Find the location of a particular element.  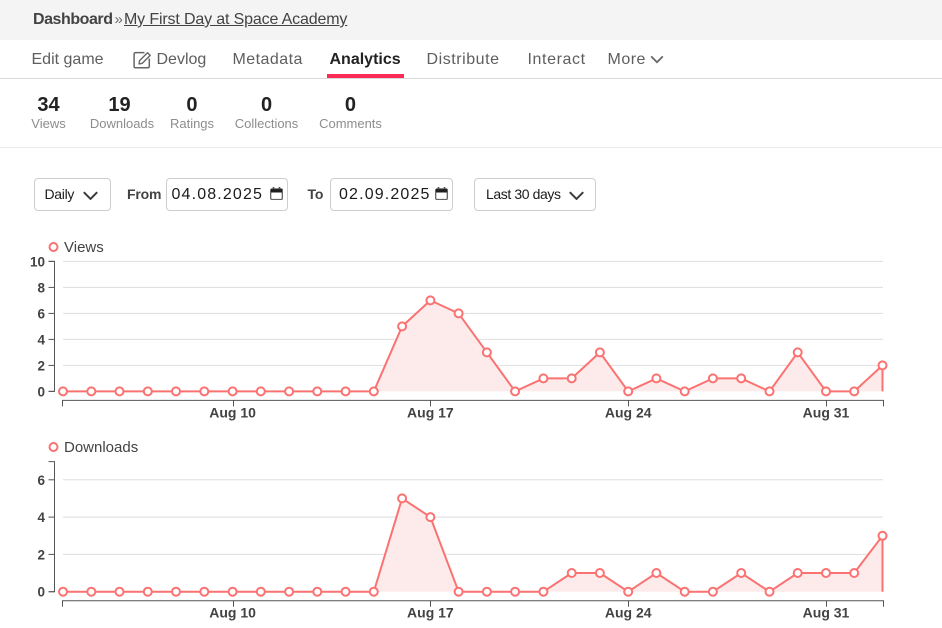

svg-text: Downloads is located at coordinates (101, 447).